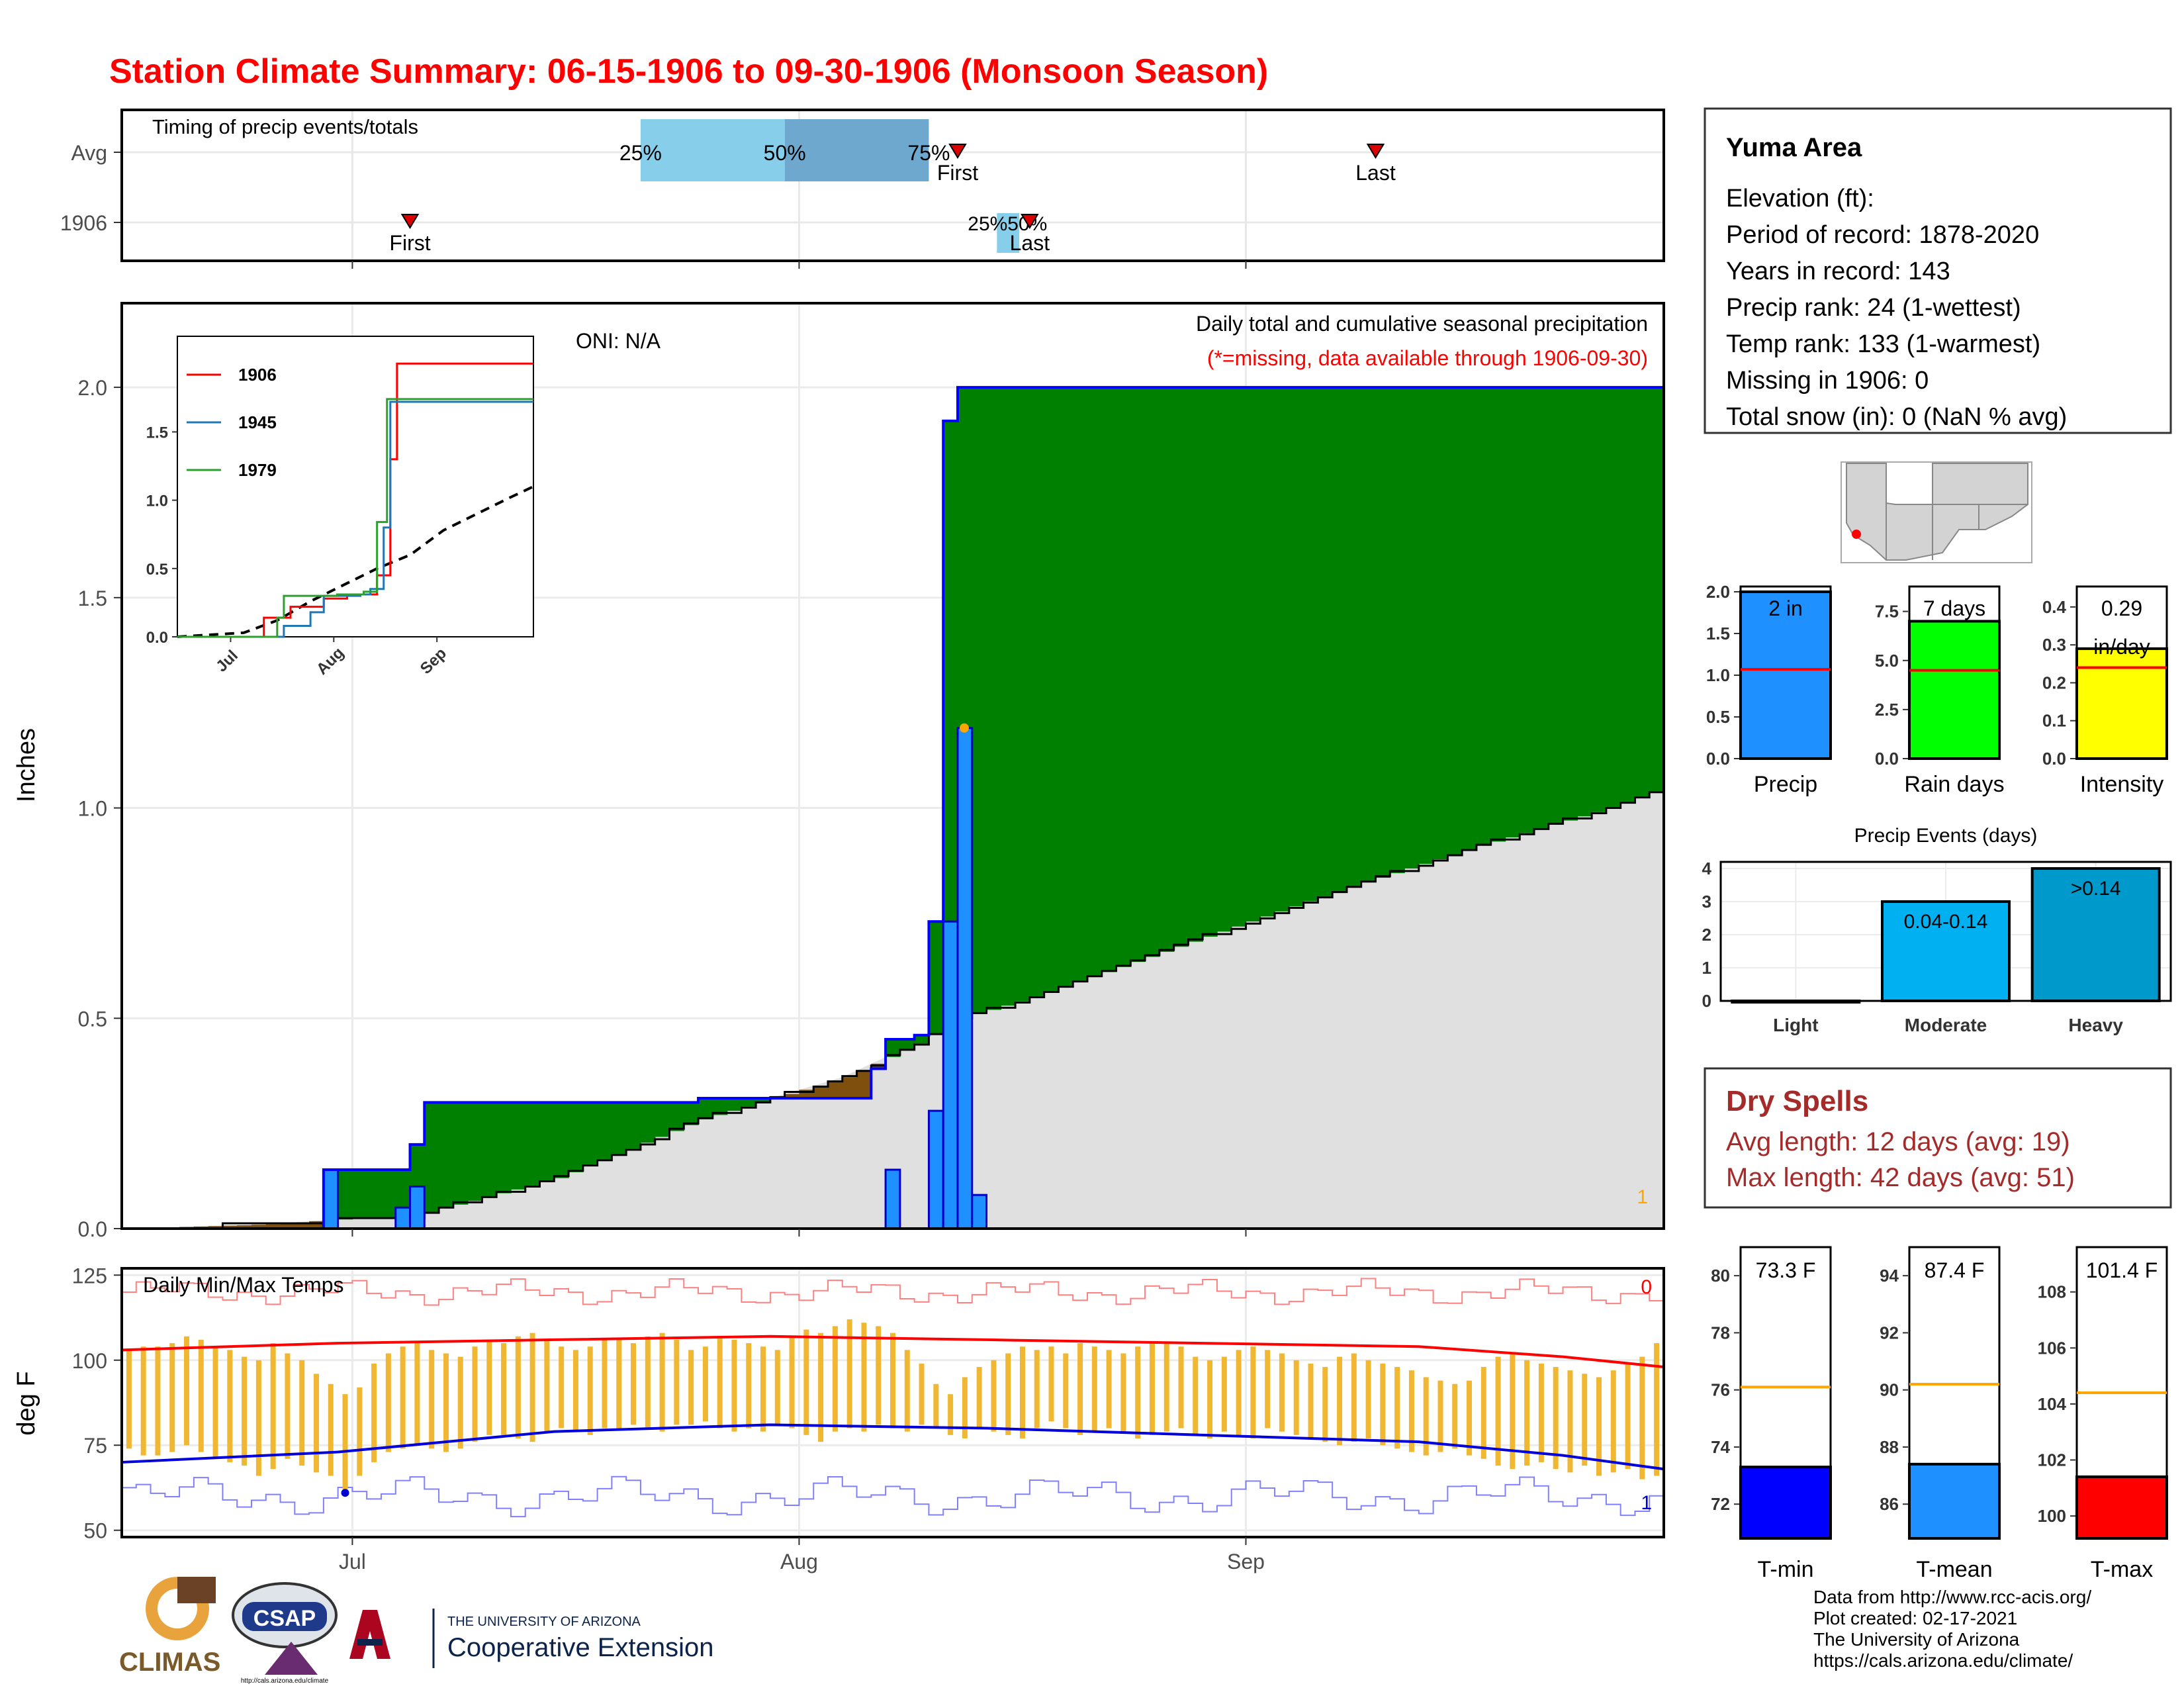 Image resolution: width=2184 pixels, height=1688 pixels. I want to click on inset-series-1979, so click(355, 518).